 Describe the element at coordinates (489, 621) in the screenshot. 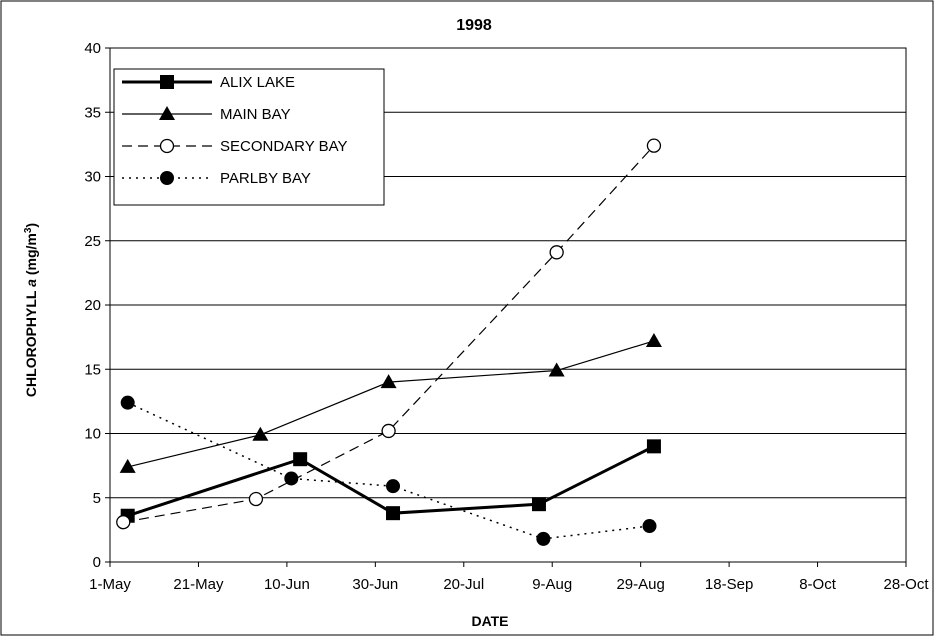

I see `x-axis-label: DATE` at that location.